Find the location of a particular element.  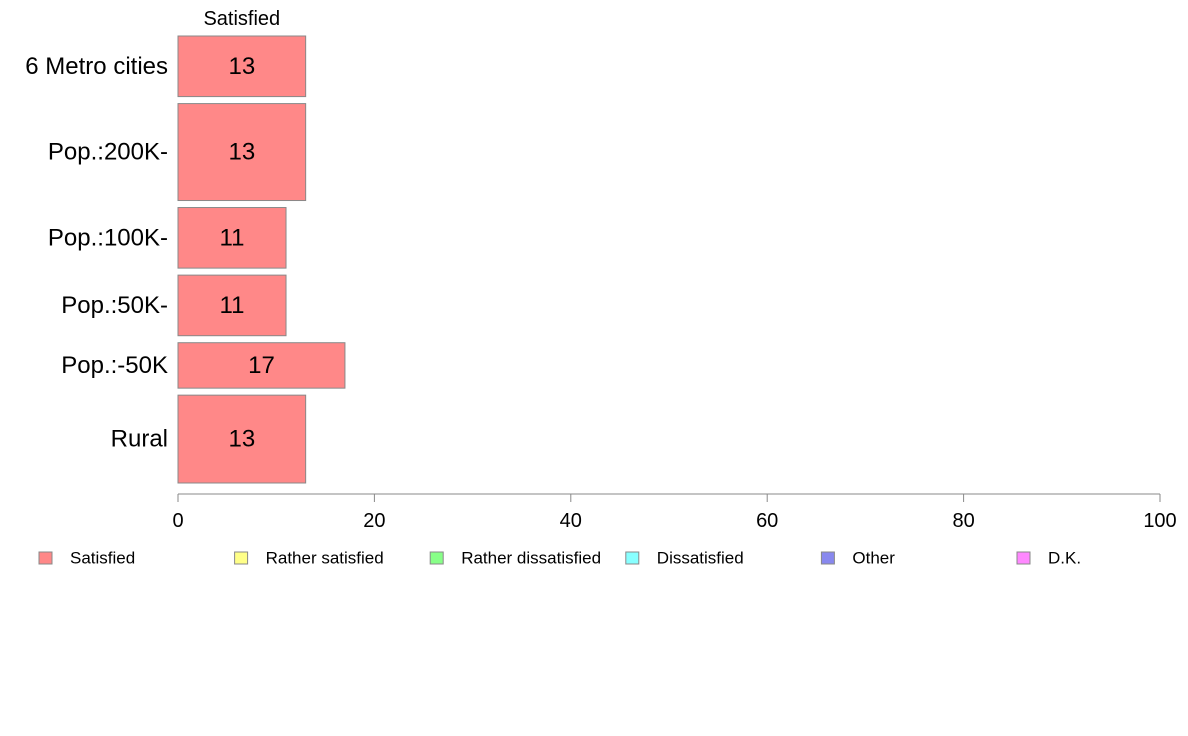

category-label: Pop.:200K- is located at coordinates (108, 152).